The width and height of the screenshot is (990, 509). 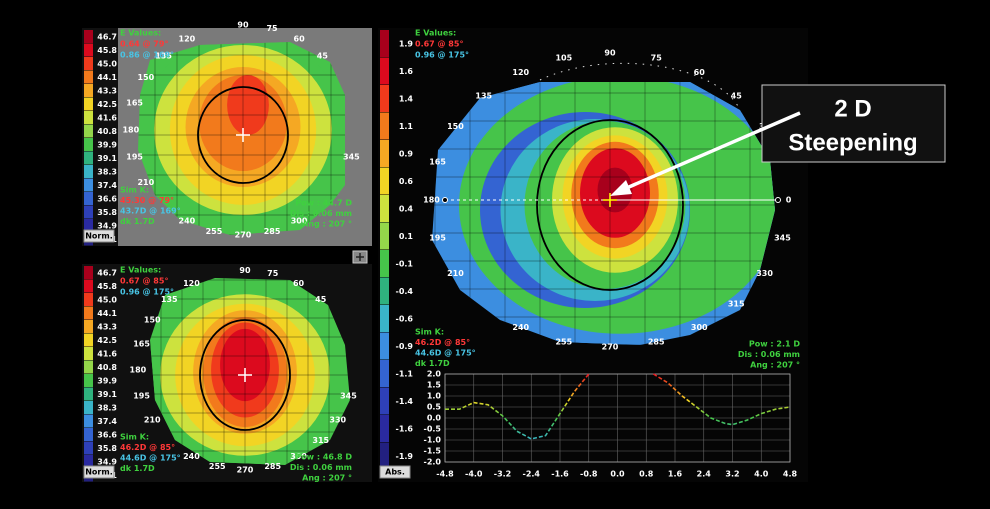 I want to click on y-tick-label: 1.5, so click(x=434, y=385).